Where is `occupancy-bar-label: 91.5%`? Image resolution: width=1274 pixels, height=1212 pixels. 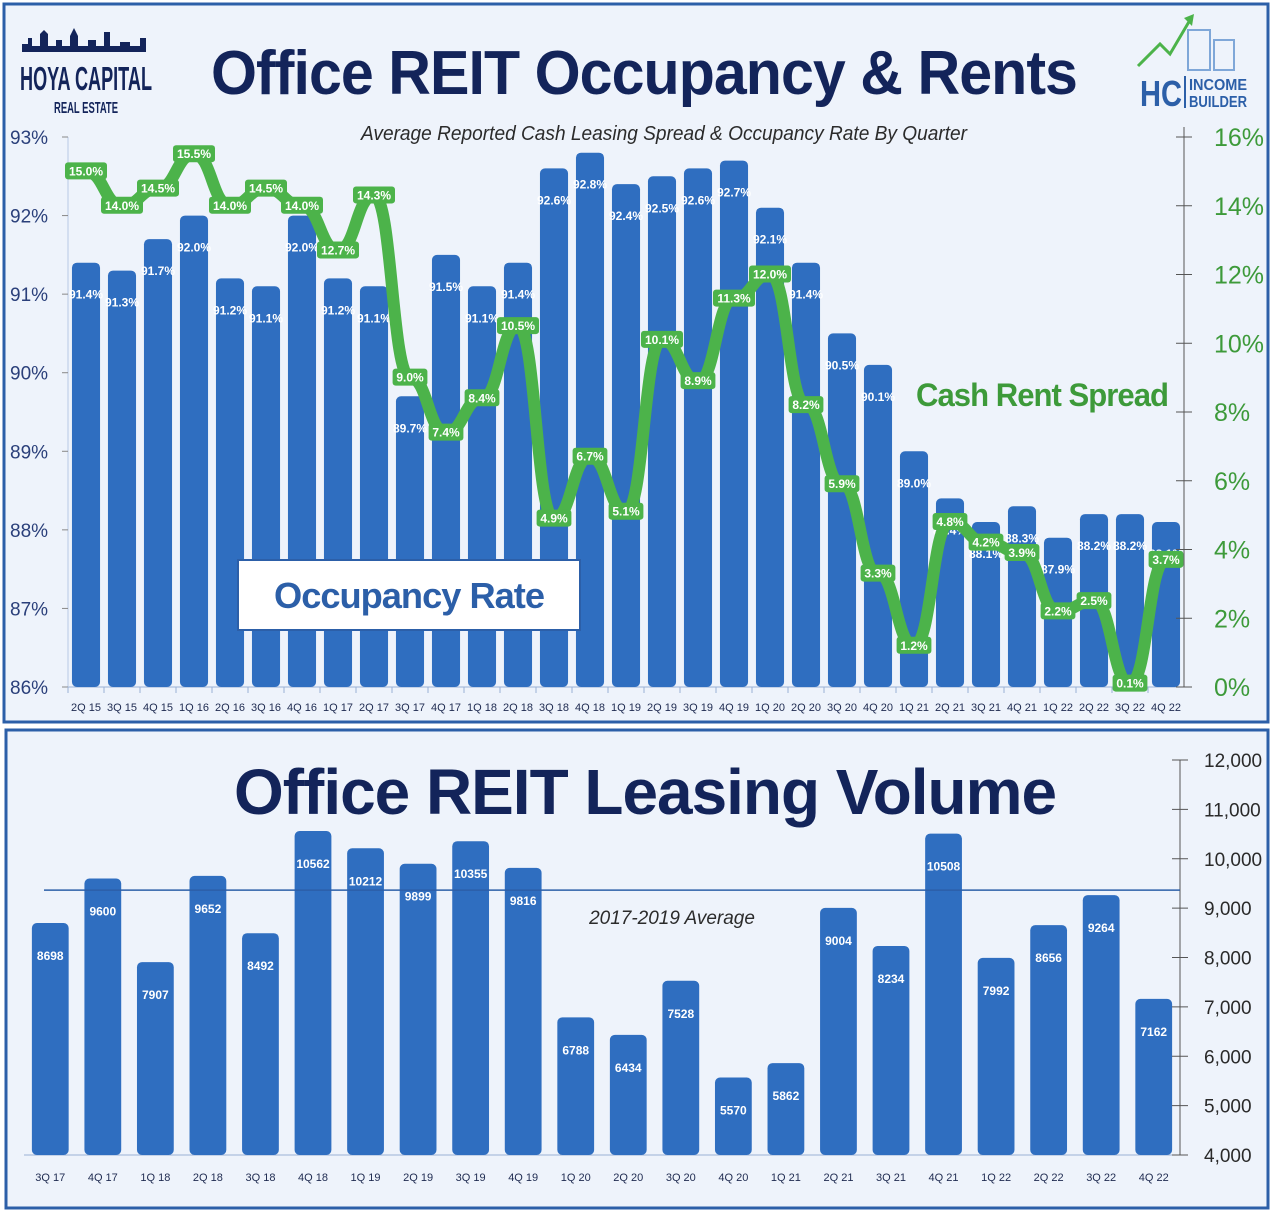 occupancy-bar-label: 91.5% is located at coordinates (446, 287).